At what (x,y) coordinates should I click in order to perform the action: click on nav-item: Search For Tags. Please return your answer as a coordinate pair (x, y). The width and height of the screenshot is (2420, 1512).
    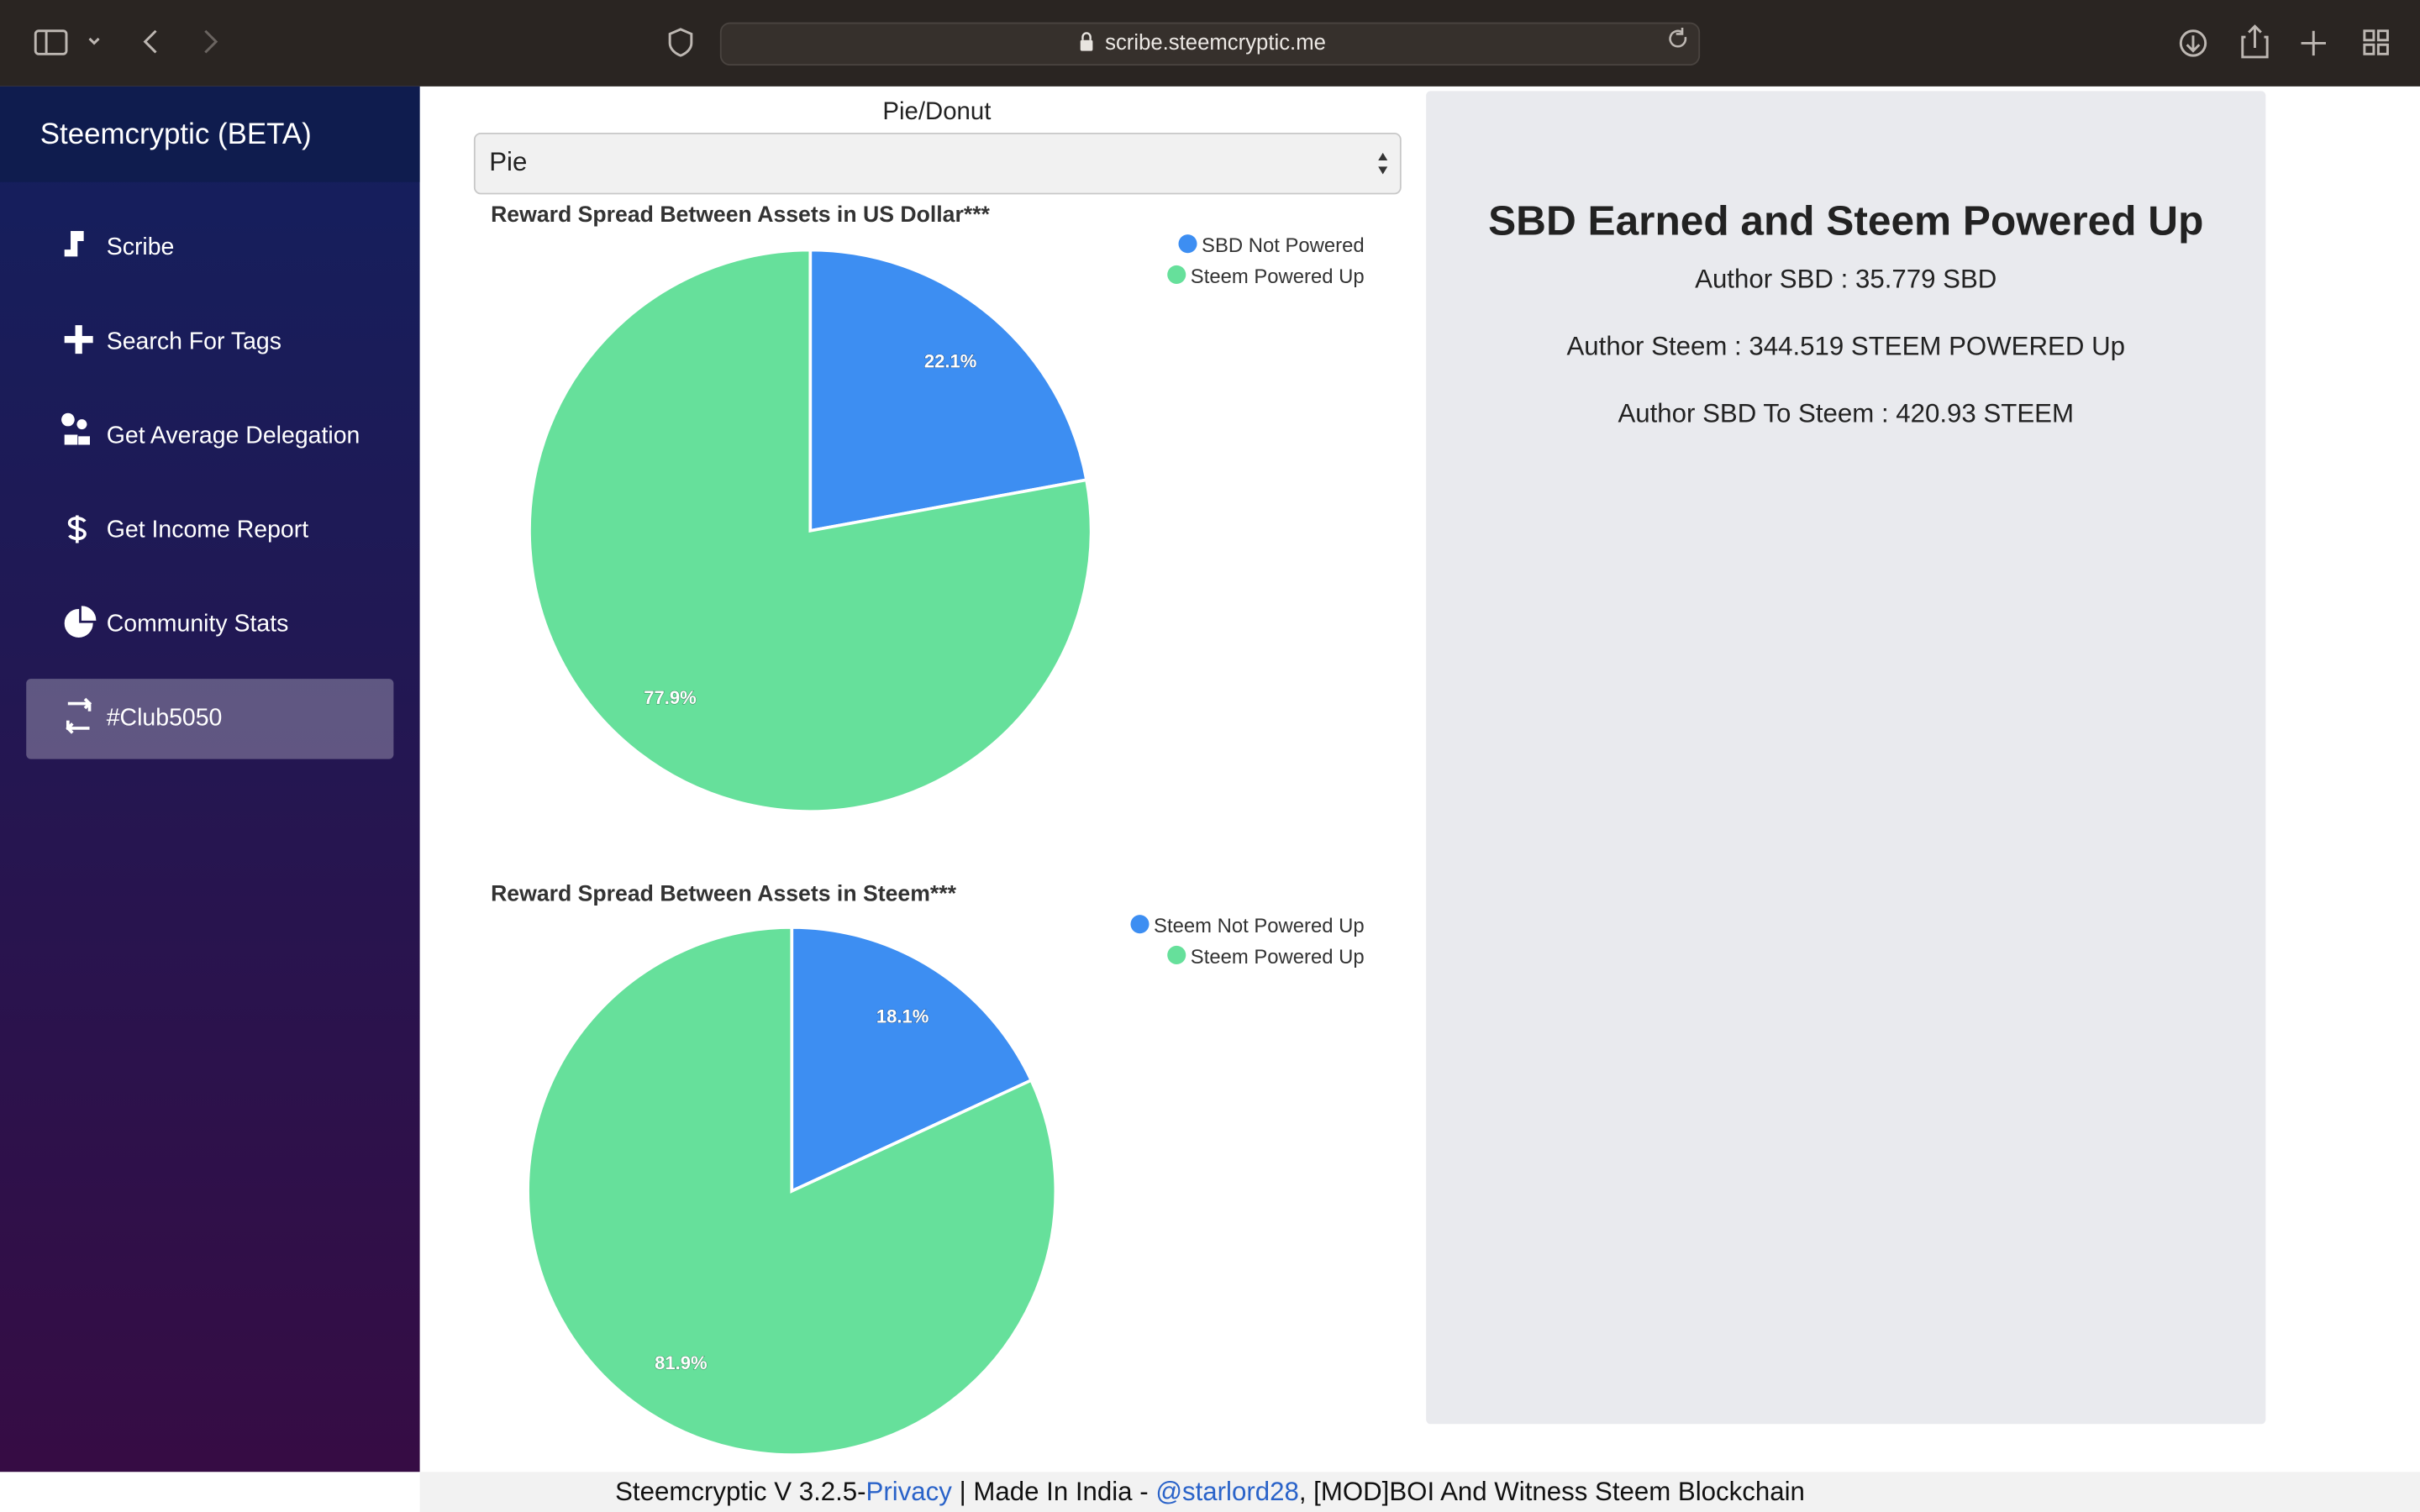
    Looking at the image, I should click on (172, 340).